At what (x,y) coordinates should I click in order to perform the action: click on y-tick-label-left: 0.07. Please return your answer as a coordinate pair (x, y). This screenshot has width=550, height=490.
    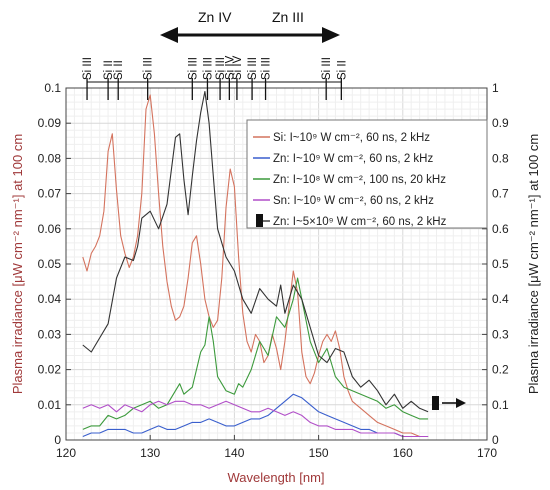
    Looking at the image, I should click on (50, 194).